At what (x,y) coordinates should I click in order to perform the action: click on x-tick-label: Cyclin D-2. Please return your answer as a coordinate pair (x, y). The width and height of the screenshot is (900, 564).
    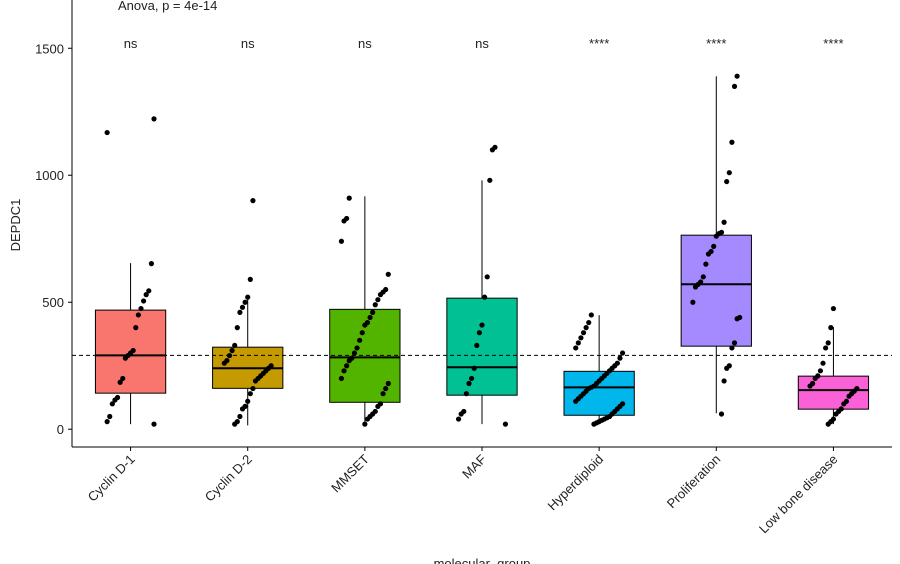
    Looking at the image, I should click on (228, 478).